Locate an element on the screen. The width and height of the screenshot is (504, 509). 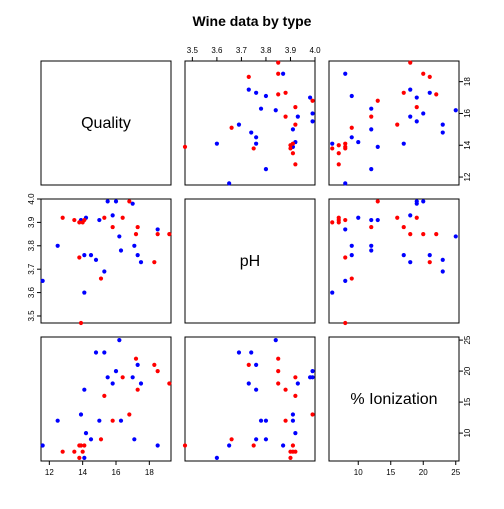
diagonal-label-ionization: % Ionization is located at coordinates (393, 399).